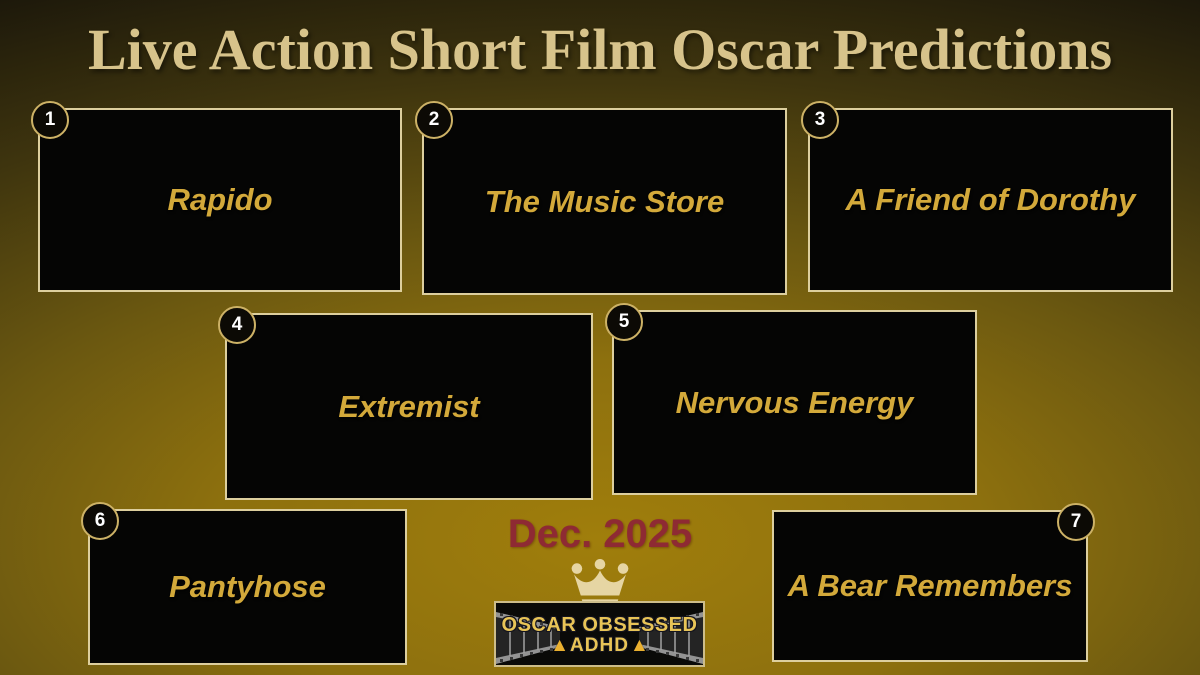 This screenshot has width=1200, height=675. I want to click on rank-number: 5, so click(624, 321).